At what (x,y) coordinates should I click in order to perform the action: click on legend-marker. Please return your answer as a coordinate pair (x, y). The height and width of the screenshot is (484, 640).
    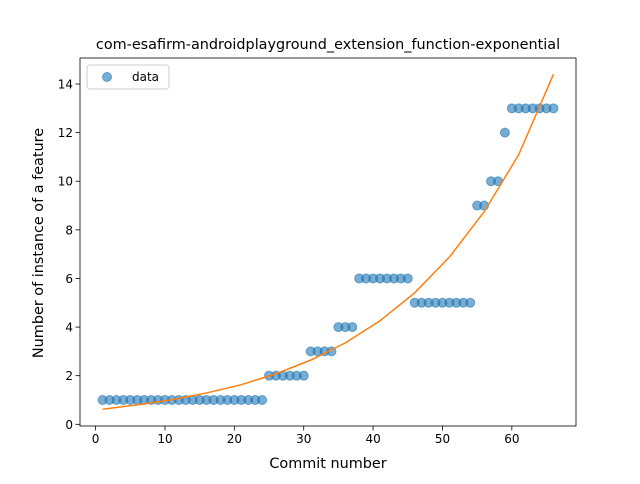
    Looking at the image, I should click on (107, 77).